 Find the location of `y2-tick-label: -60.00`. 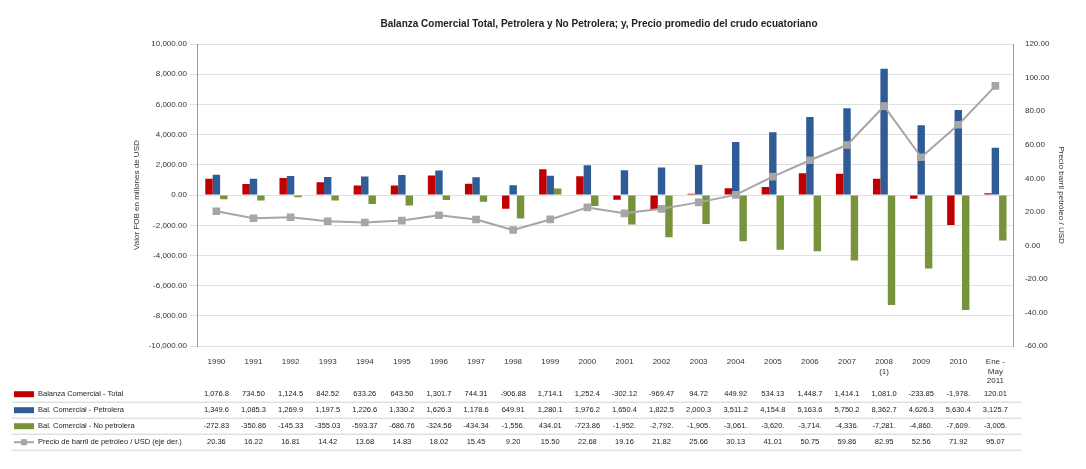

y2-tick-label: -60.00 is located at coordinates (1036, 346).